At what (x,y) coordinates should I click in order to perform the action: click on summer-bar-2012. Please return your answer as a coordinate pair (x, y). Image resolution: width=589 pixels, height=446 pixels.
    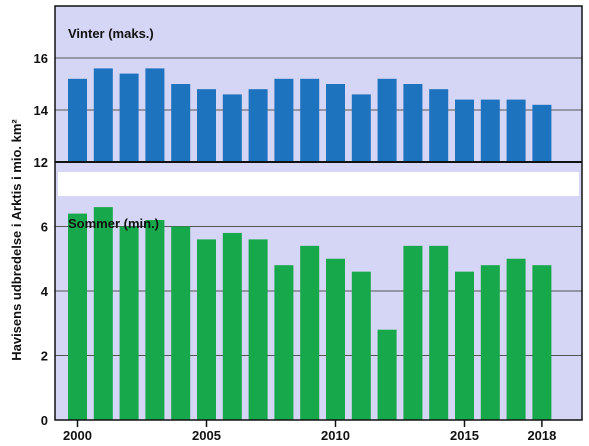
    Looking at the image, I should click on (387, 374).